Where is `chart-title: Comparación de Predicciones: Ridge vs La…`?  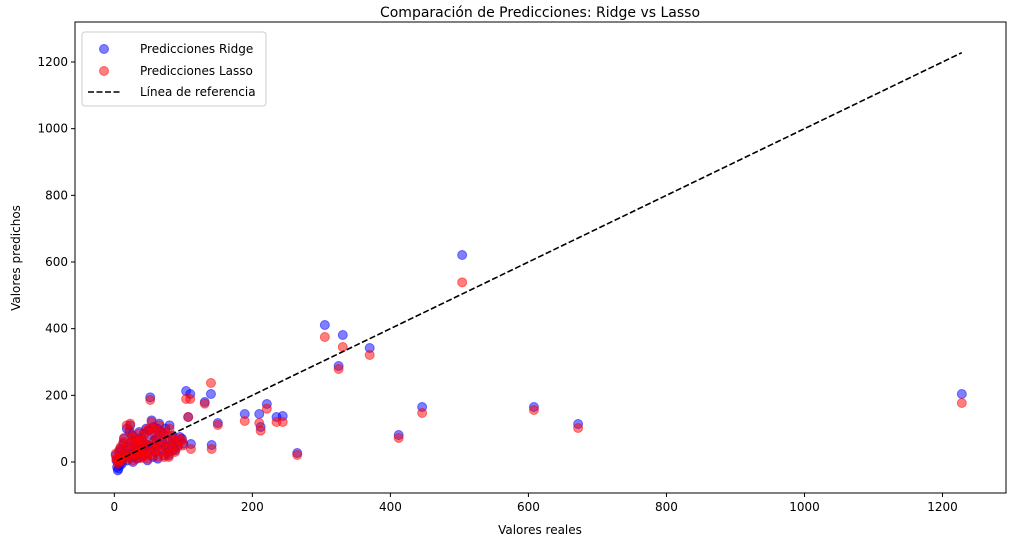
chart-title: Comparación de Predicciones: Ridge vs La… is located at coordinates (540, 13).